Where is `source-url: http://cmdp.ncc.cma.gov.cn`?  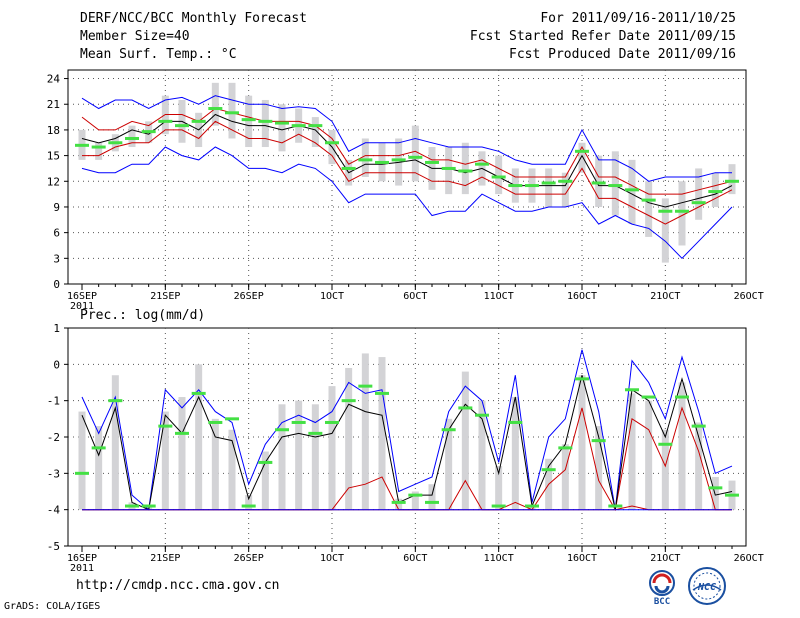 source-url: http://cmdp.ncc.cma.gov.cn is located at coordinates (178, 585).